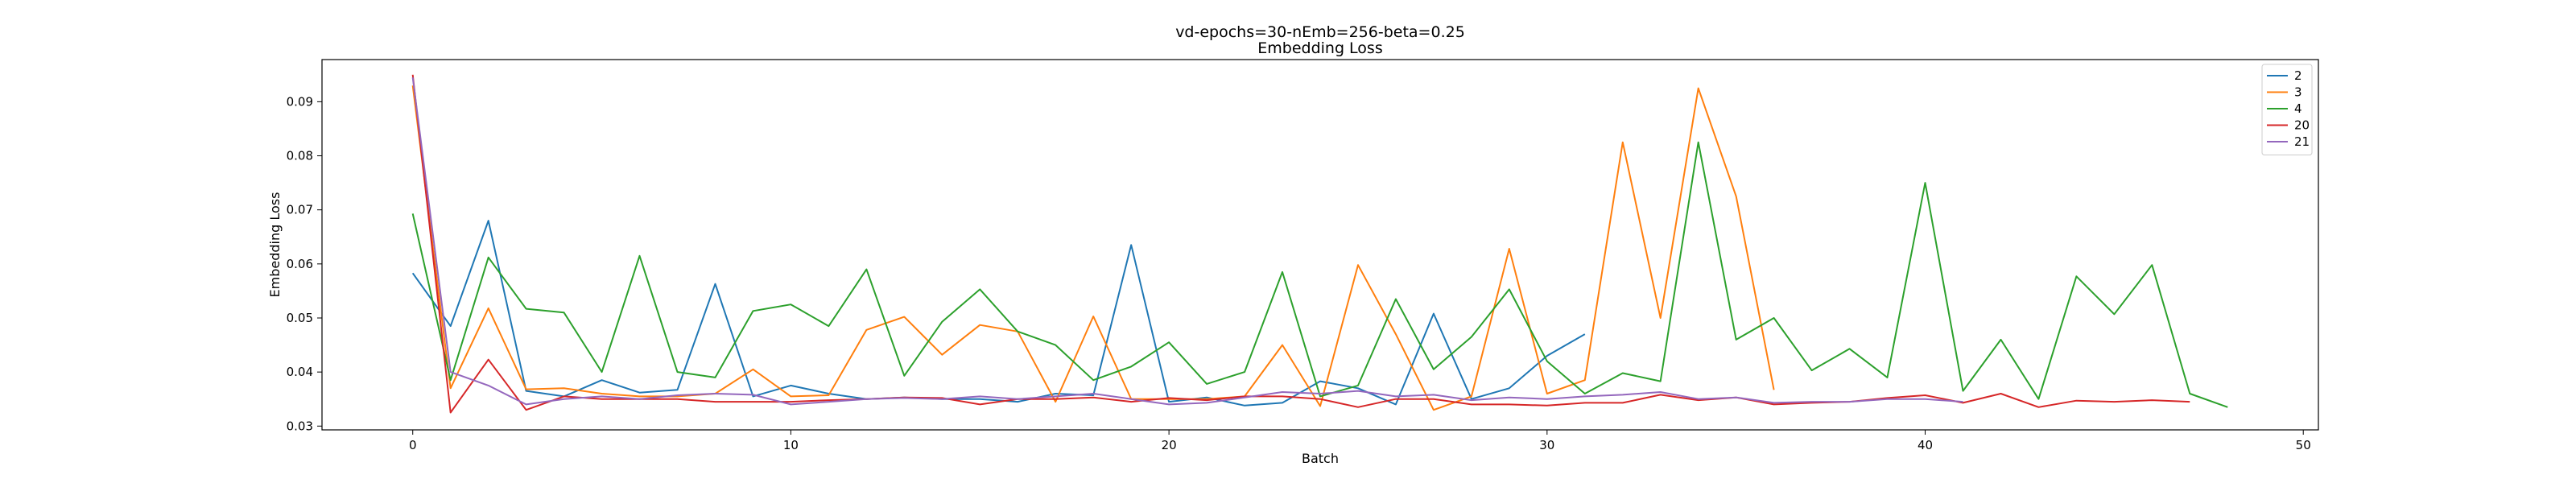 The width and height of the screenshot is (2576, 483). Describe the element at coordinates (300, 372) in the screenshot. I see `y-tick-label: 0.04` at that location.